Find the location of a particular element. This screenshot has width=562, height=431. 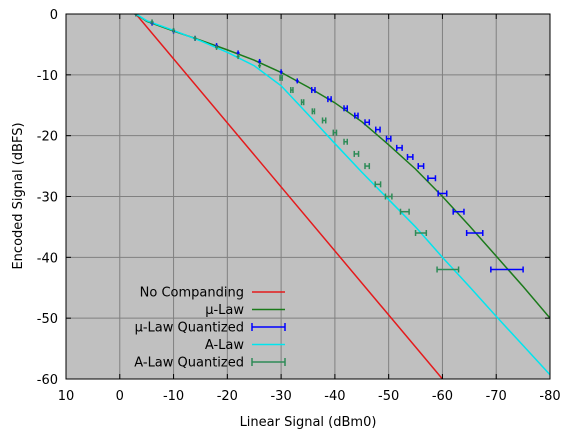

x-tick-label: 10 is located at coordinates (66, 396).